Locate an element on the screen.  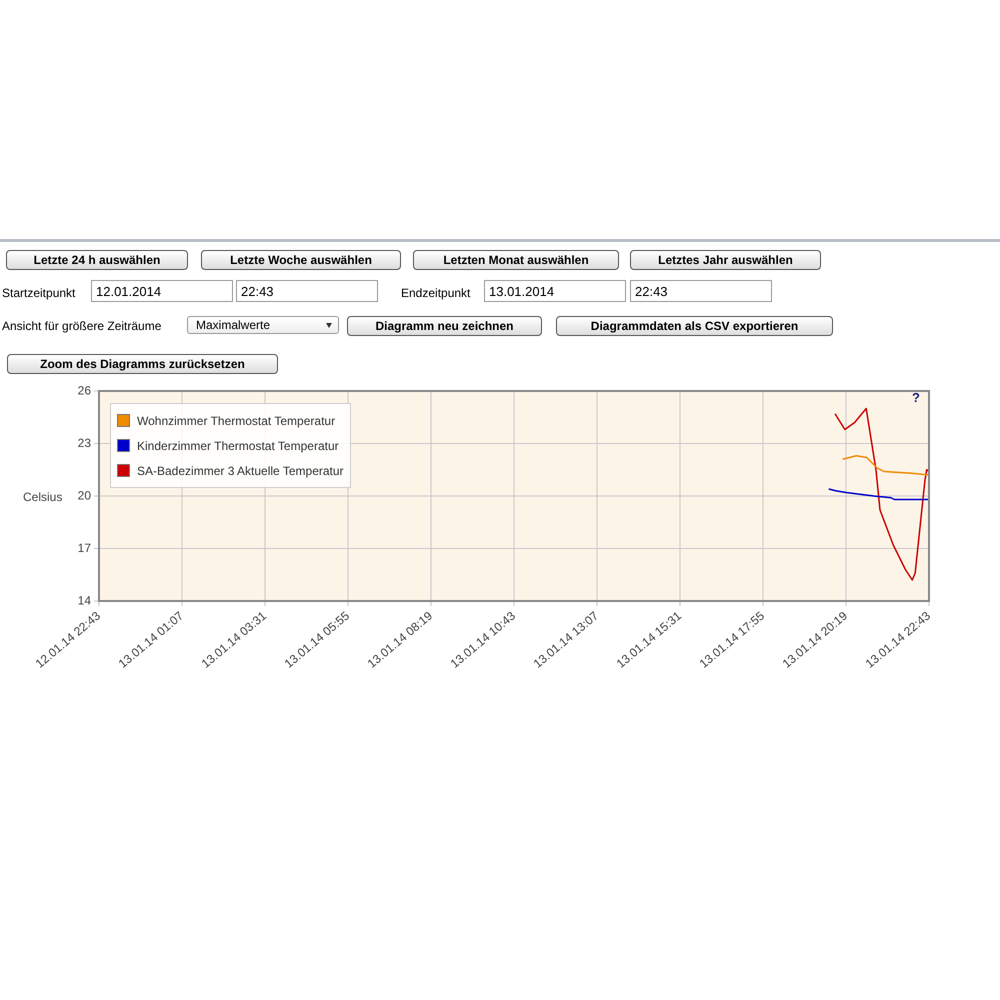
text: Ansicht für größere Zeiträume is located at coordinates (82, 326).